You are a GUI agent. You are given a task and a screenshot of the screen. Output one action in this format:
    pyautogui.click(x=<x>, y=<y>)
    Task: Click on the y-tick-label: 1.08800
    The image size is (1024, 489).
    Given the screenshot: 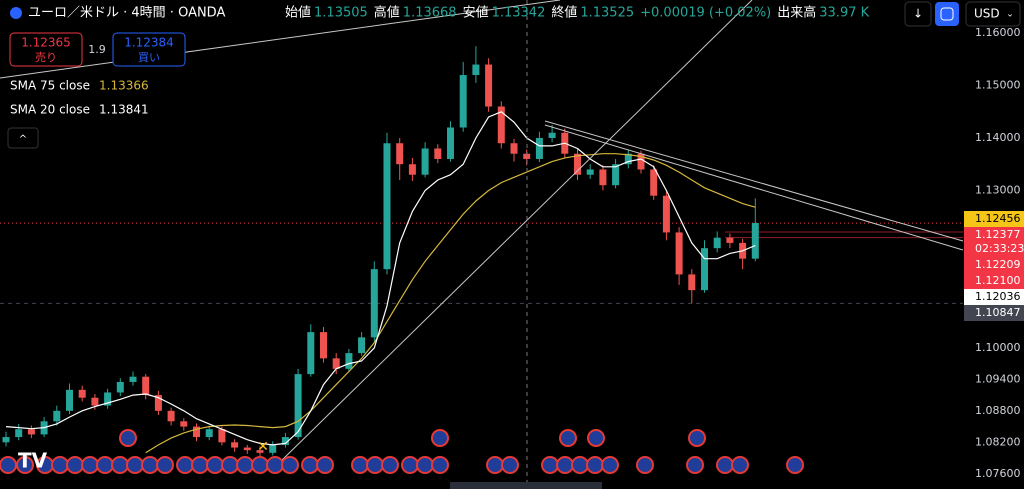 What is the action you would take?
    pyautogui.click(x=998, y=410)
    